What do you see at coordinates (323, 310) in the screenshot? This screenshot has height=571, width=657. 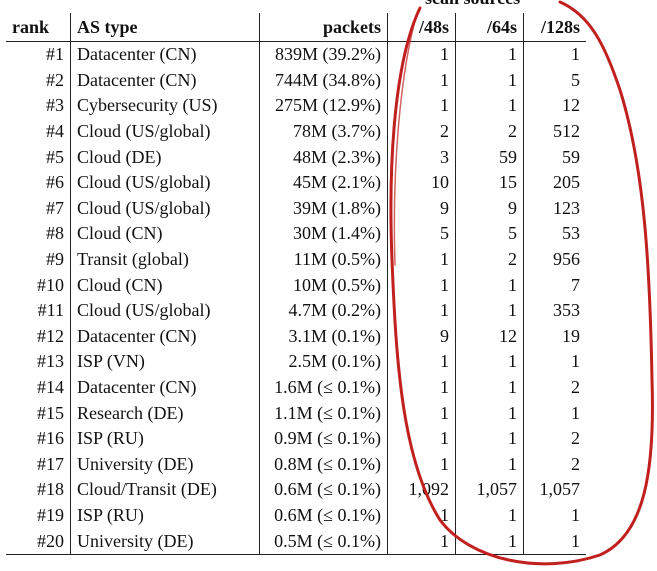 I see `cell-packets: 4.7M (0.2%)` at bounding box center [323, 310].